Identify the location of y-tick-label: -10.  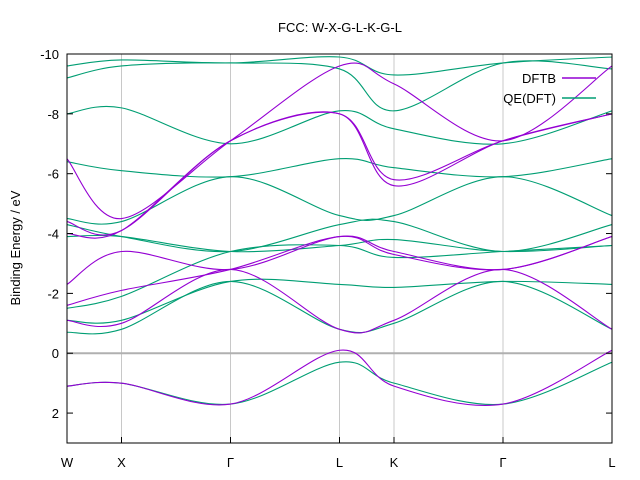
(49, 54).